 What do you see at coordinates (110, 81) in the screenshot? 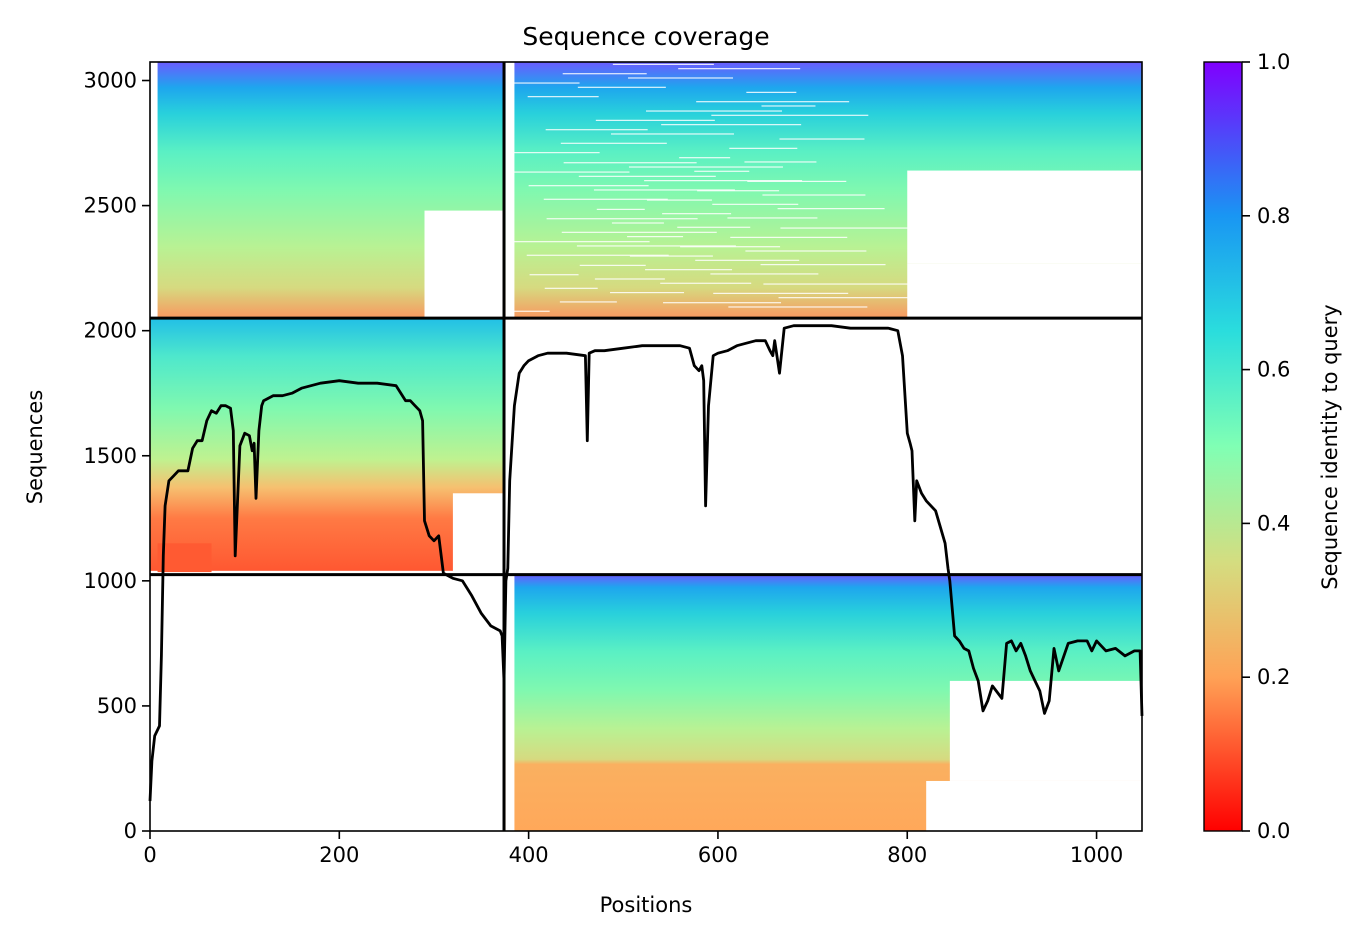
I see `y-tick-label: 3000` at bounding box center [110, 81].